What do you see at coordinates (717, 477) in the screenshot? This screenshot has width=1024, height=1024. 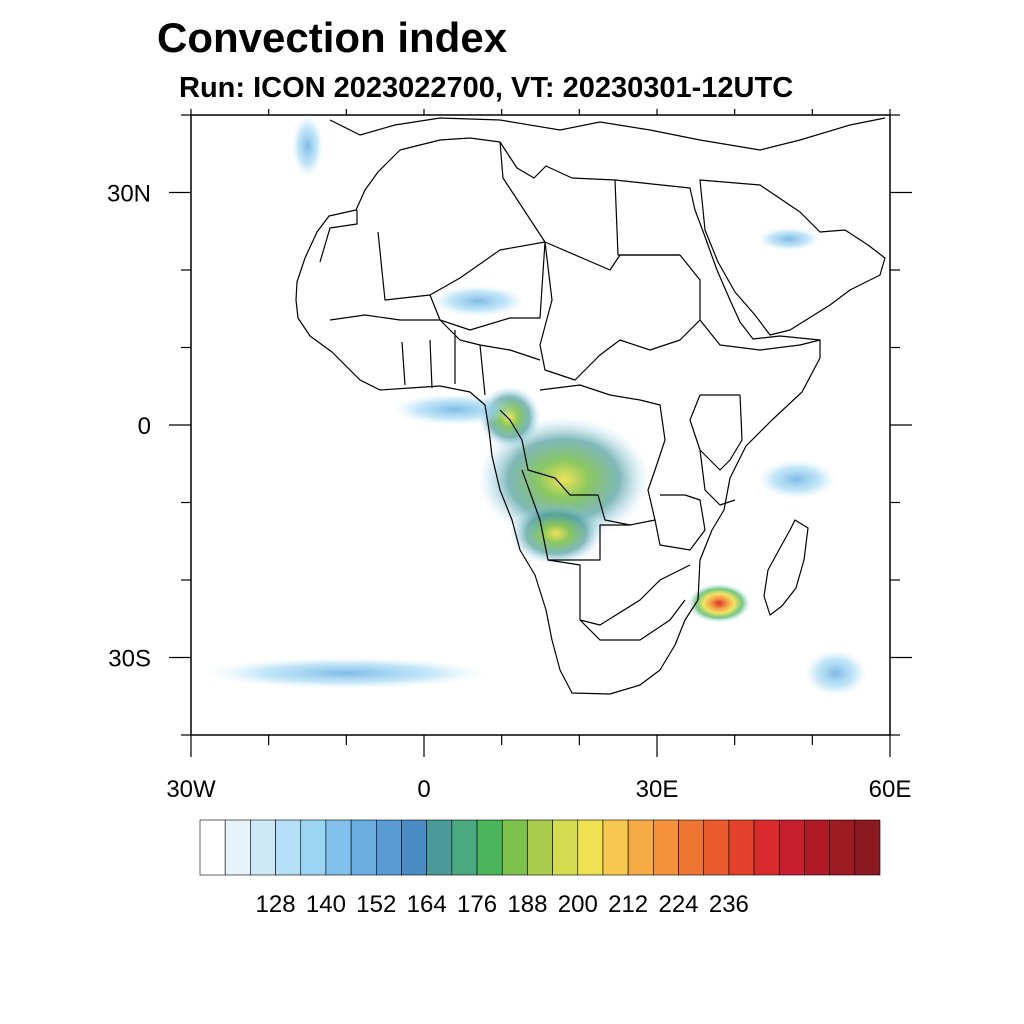 I see `border-tanzania` at bounding box center [717, 477].